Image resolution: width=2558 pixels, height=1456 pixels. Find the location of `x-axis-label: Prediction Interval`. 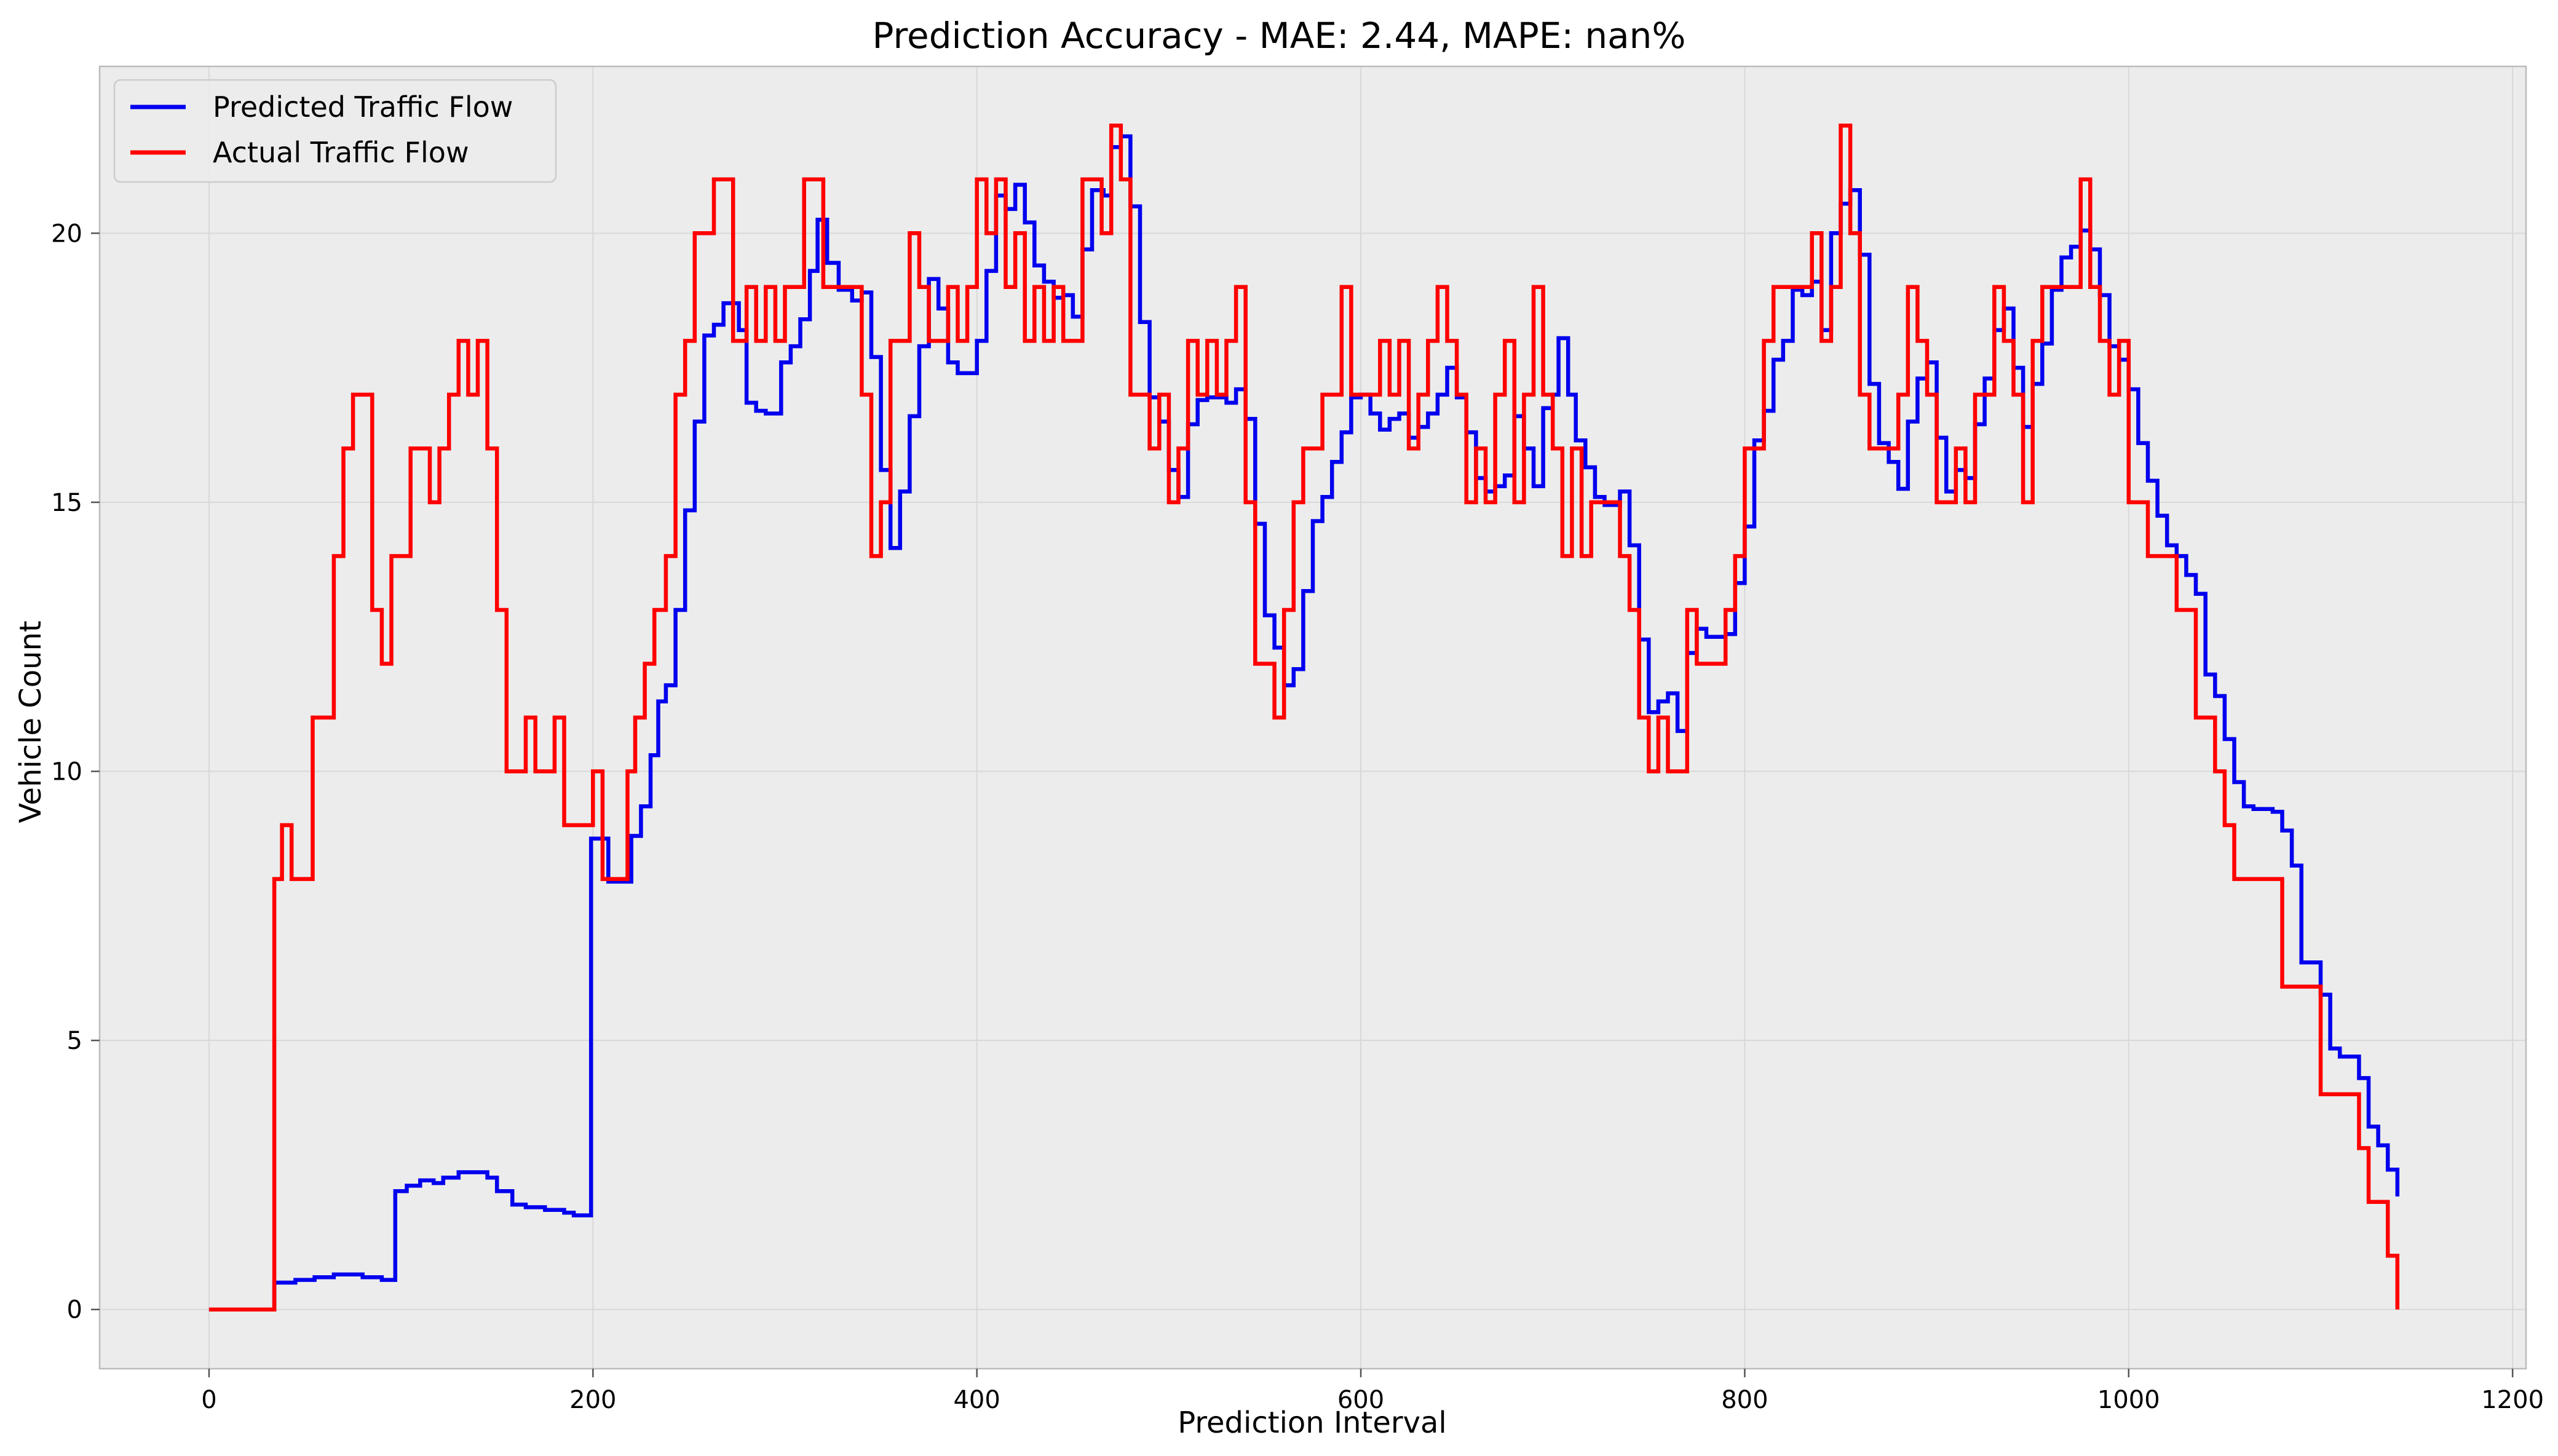

x-axis-label: Prediction Interval is located at coordinates (1312, 1423).